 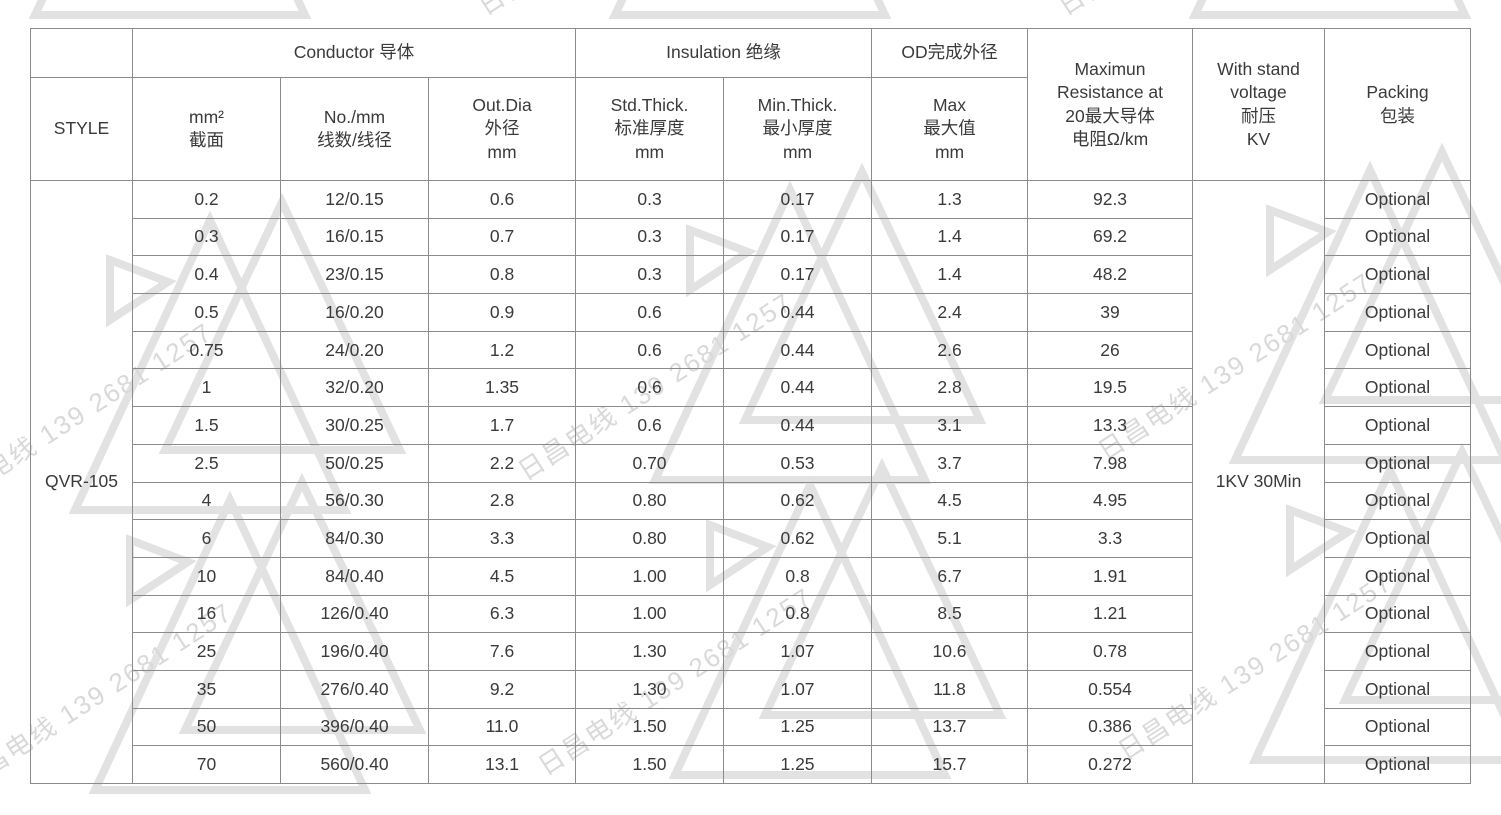 I want to click on data-cell: 16/0.15, so click(x=354, y=237).